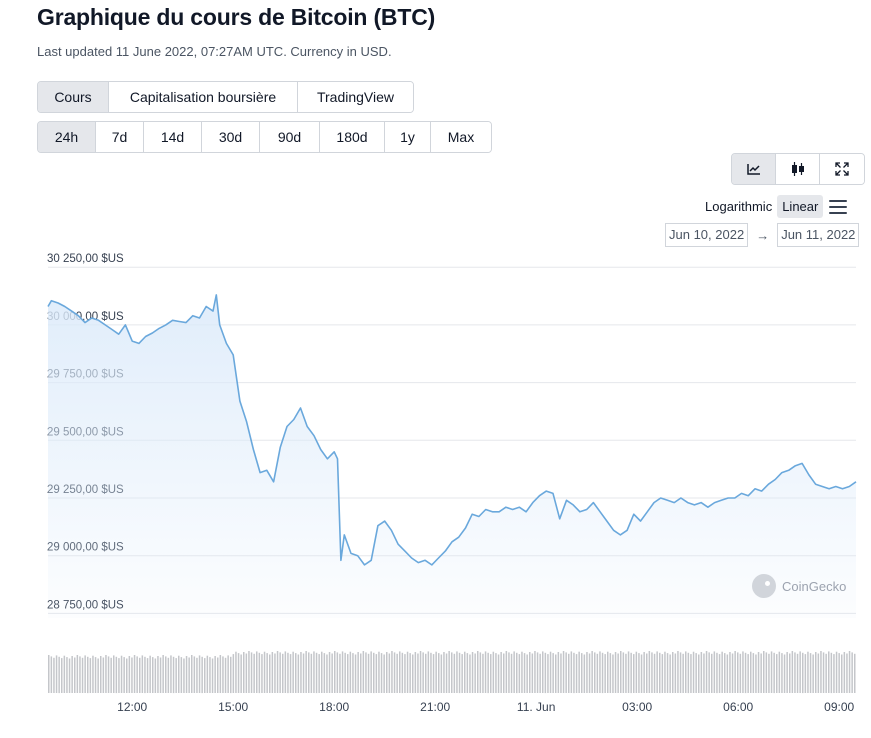 The image size is (871, 738). I want to click on chart-style-tools, so click(798, 169).